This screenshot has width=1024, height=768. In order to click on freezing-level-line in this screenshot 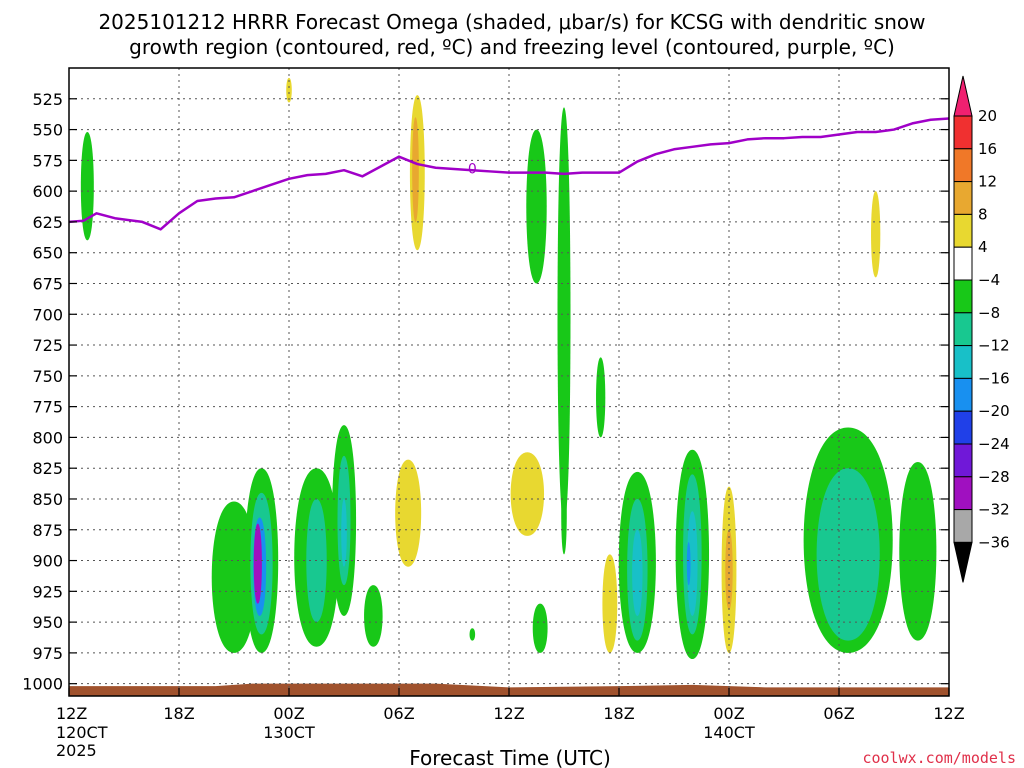, I will do `click(509, 174)`.